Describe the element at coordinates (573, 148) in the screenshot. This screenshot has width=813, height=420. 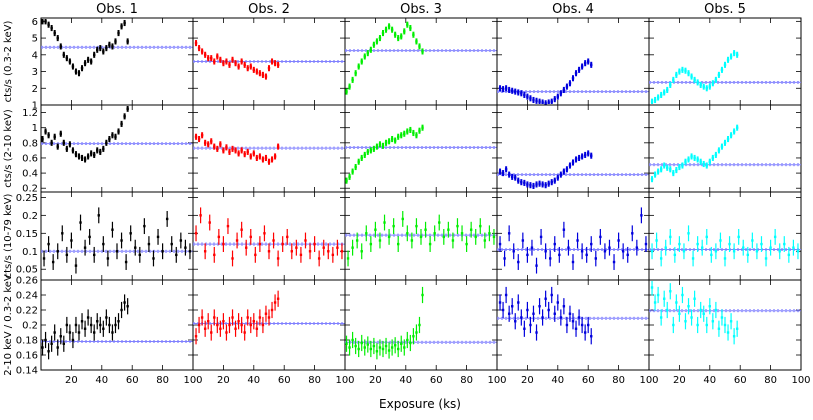
I see `panel-frame` at that location.